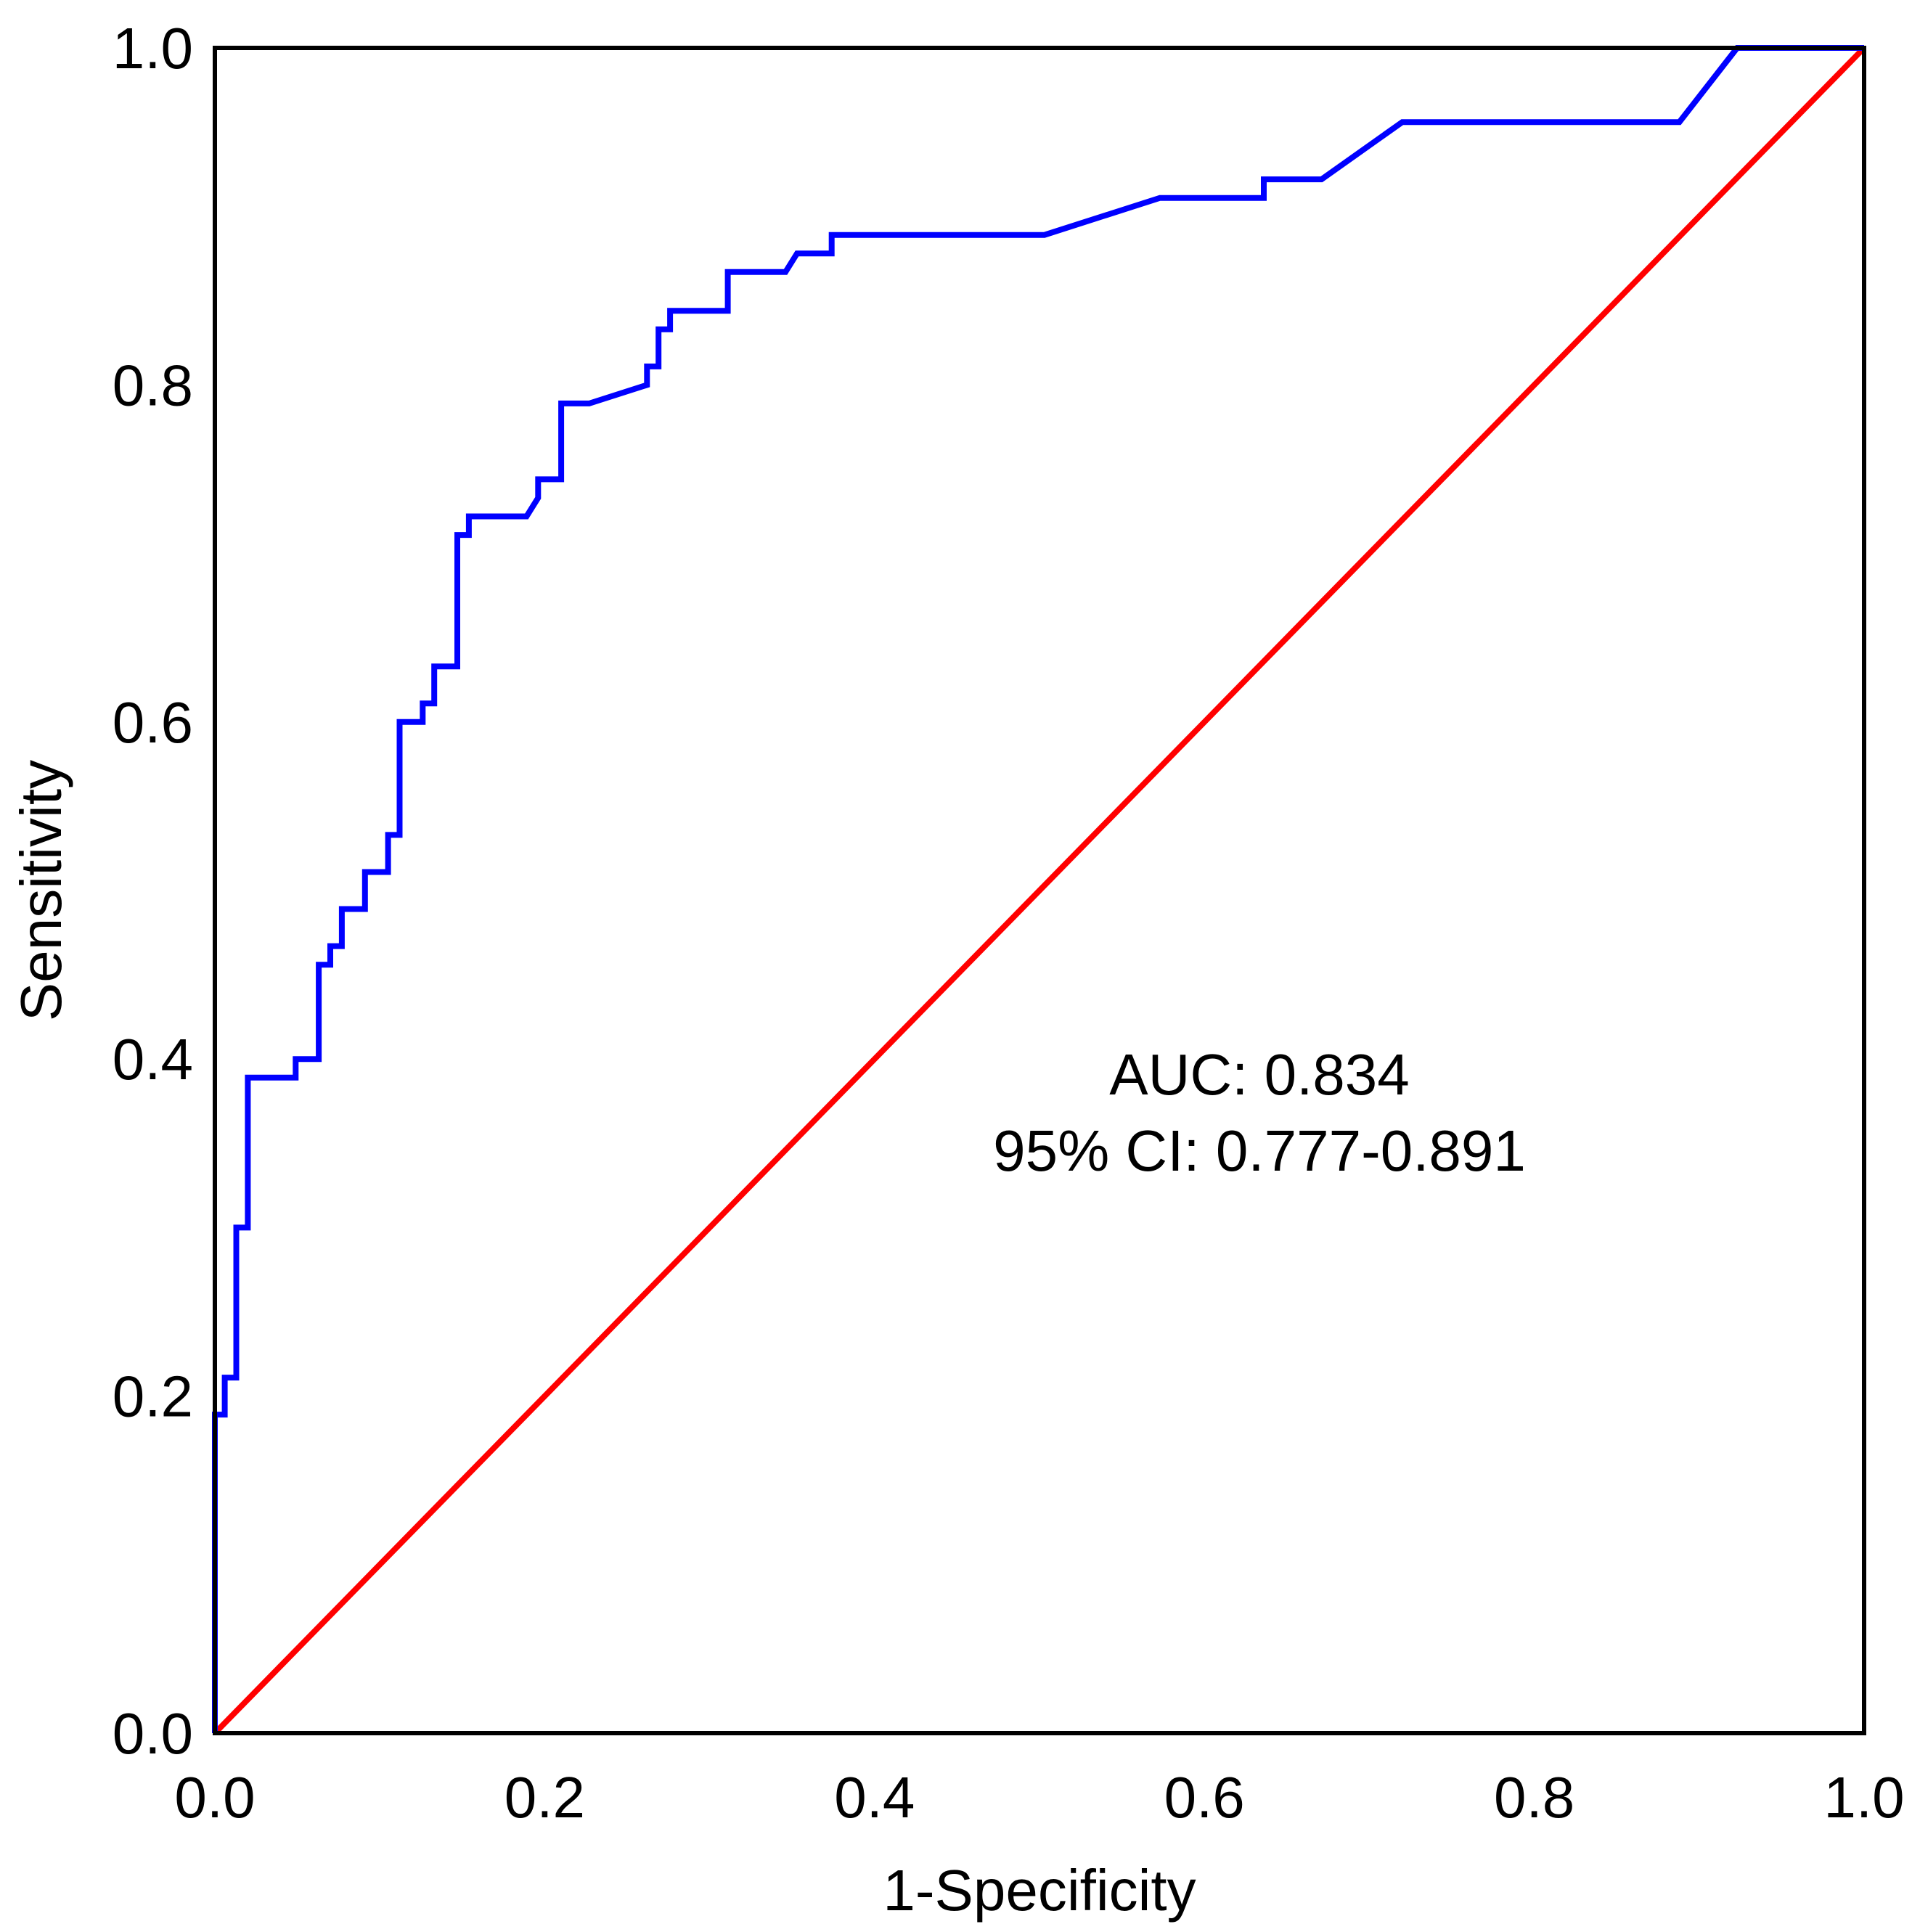 The height and width of the screenshot is (1932, 1920). What do you see at coordinates (153, 385) in the screenshot?
I see `y-tick-label: 0.8` at bounding box center [153, 385].